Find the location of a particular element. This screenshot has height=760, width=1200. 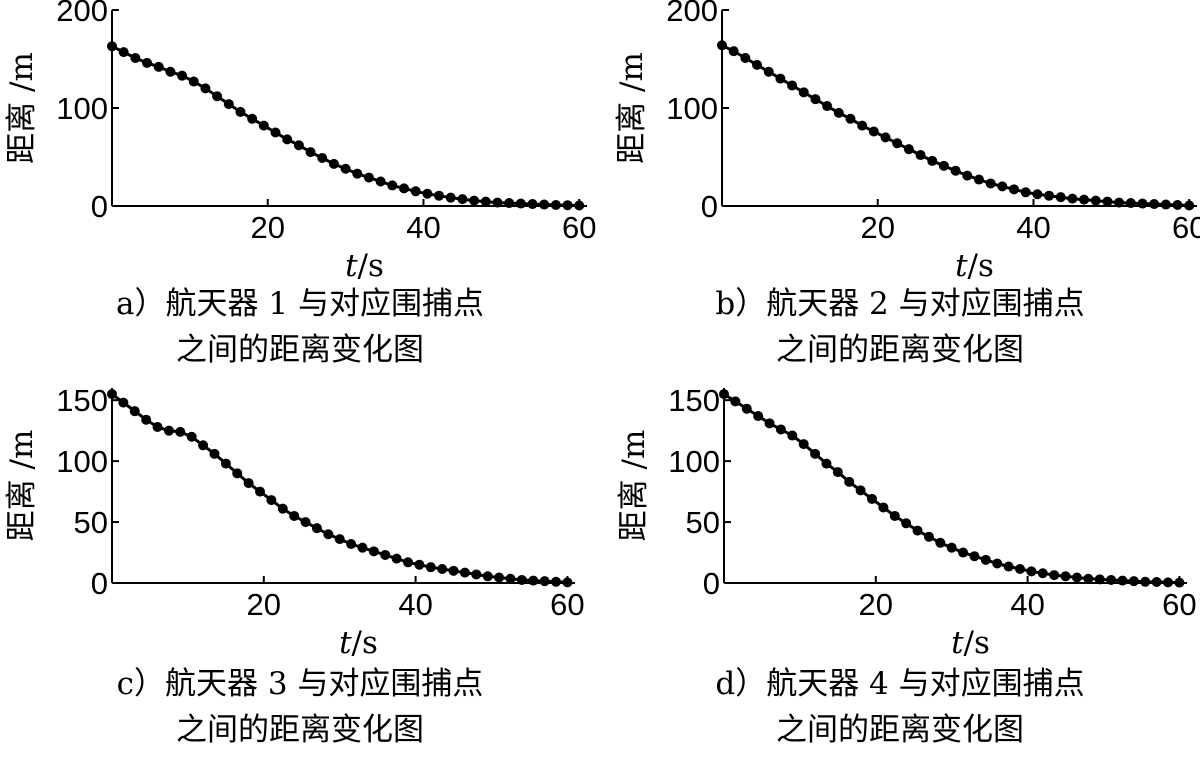

y-tick-label-c-2: 100 is located at coordinates (82, 461).